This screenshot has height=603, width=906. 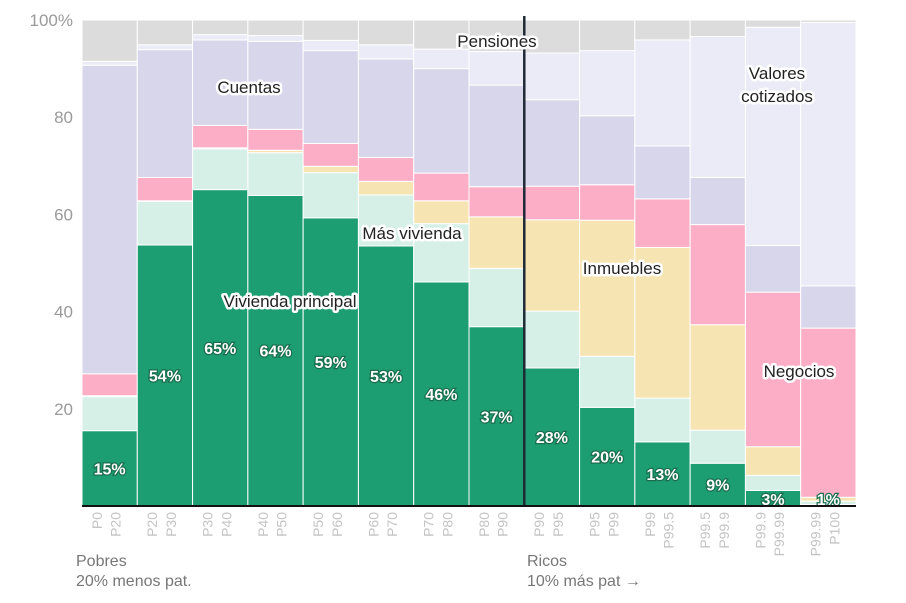 I want to click on x-tick-label: P0, so click(x=97, y=520).